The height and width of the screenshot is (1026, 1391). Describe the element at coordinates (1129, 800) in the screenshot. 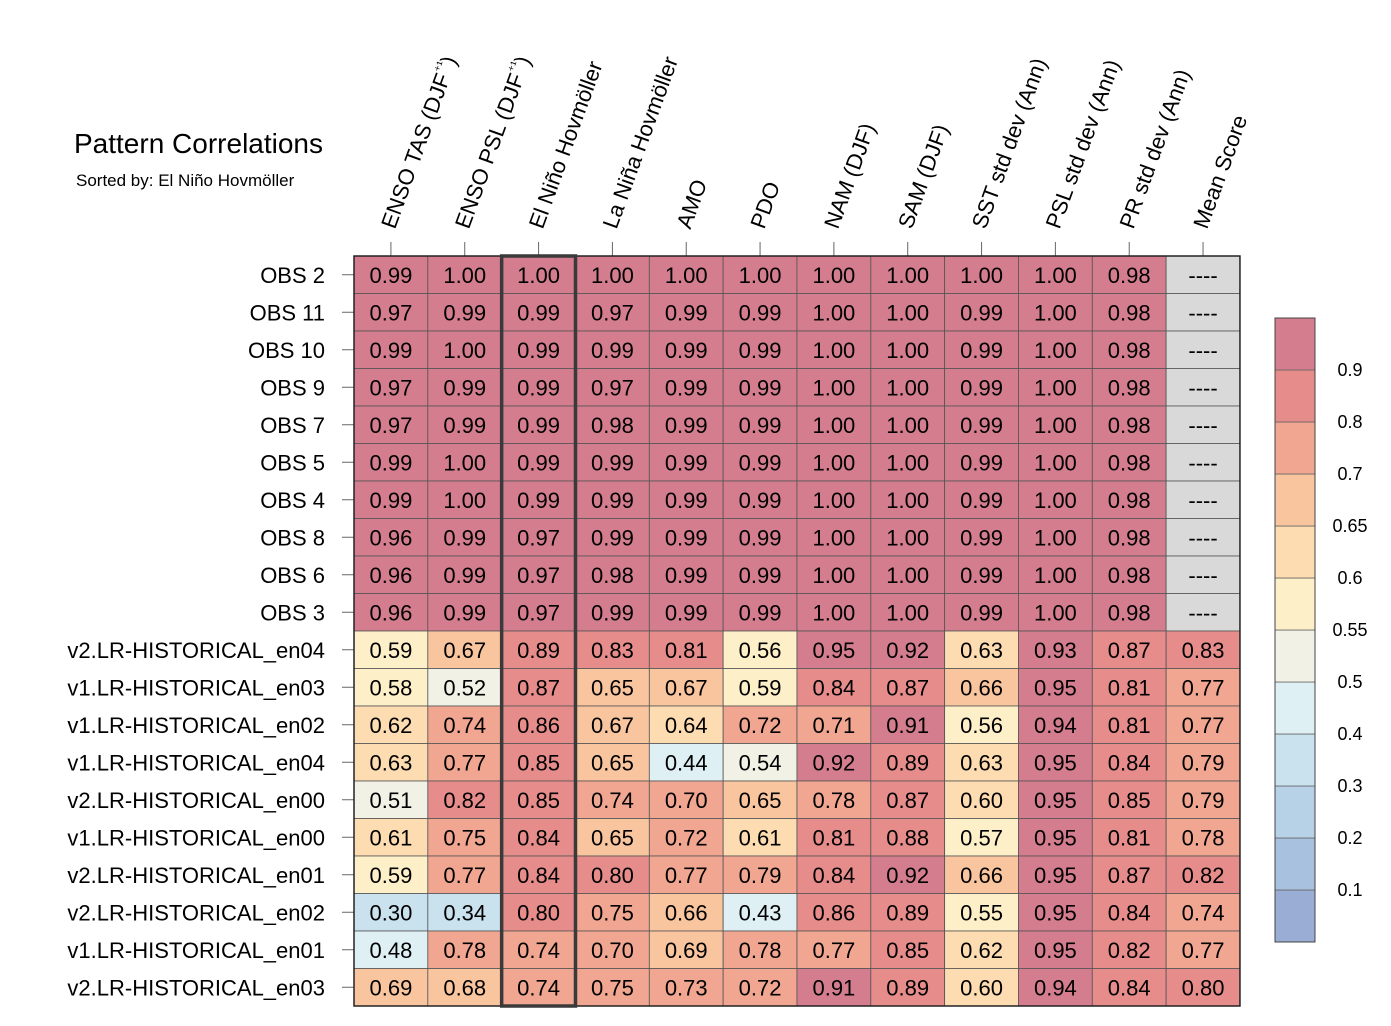

I see `cell-value-label: 0.85` at that location.